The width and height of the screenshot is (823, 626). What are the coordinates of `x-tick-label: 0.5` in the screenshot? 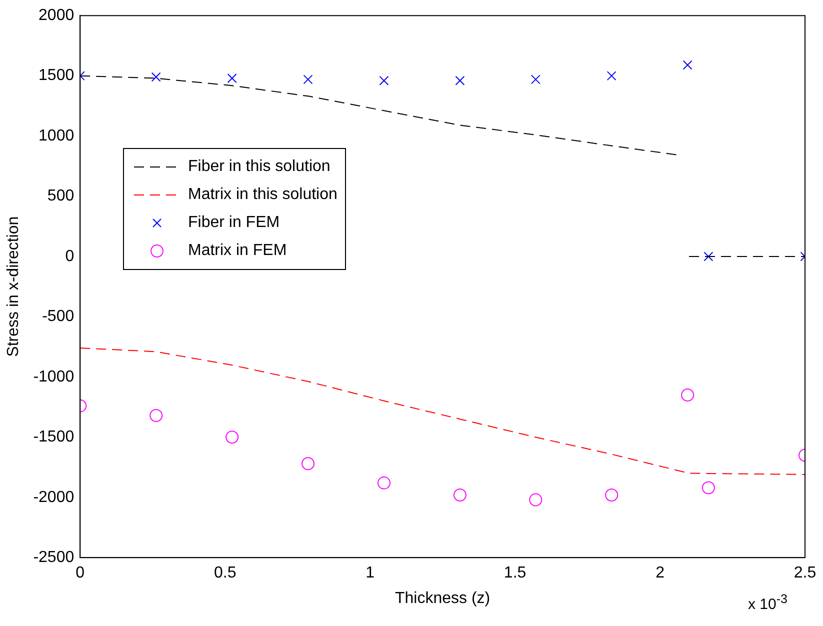 It's located at (225, 573).